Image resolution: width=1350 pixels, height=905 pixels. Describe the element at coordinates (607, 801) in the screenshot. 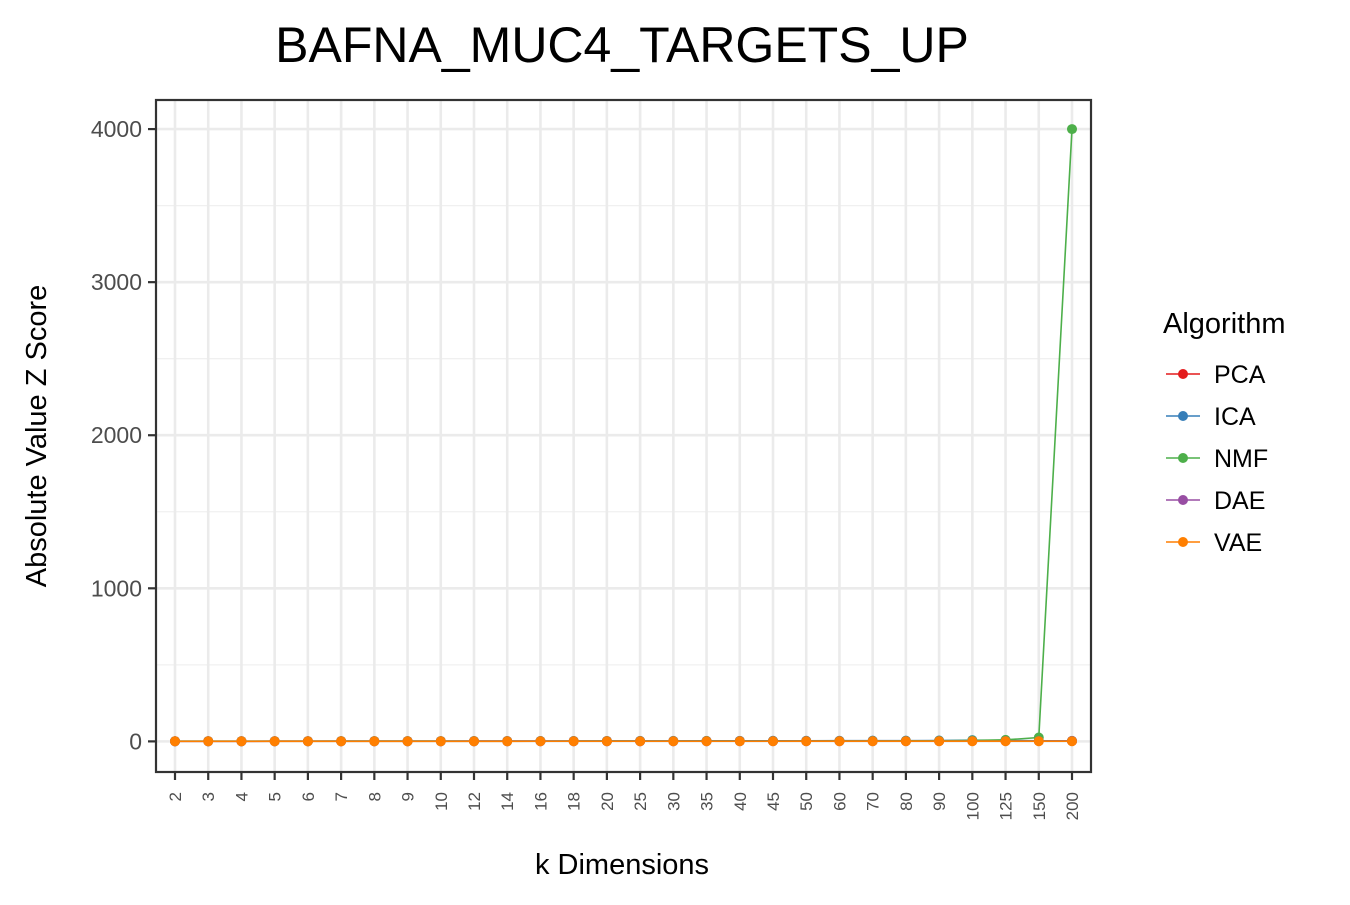

I see `x-tick-label: 20` at that location.